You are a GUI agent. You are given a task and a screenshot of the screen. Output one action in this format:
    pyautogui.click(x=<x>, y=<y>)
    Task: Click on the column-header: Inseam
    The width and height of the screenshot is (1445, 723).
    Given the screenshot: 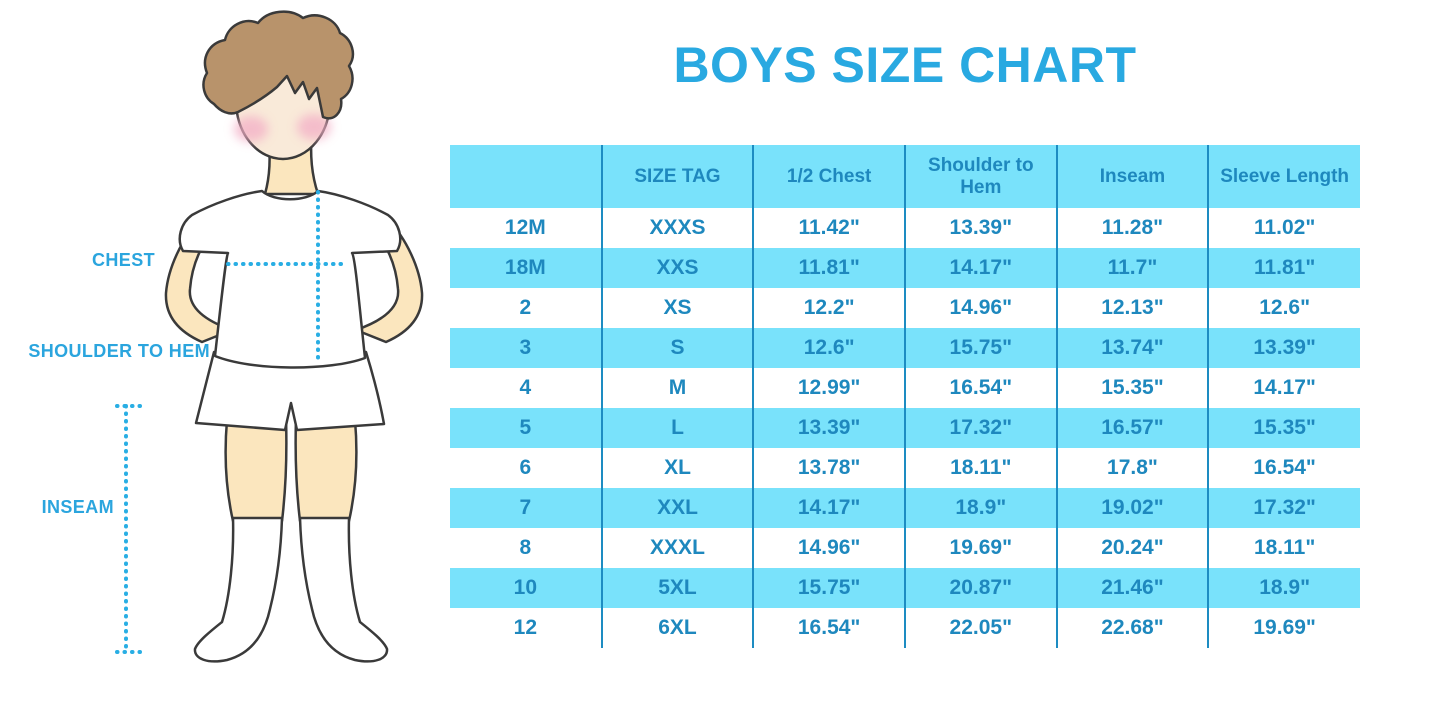 What is the action you would take?
    pyautogui.click(x=1133, y=176)
    